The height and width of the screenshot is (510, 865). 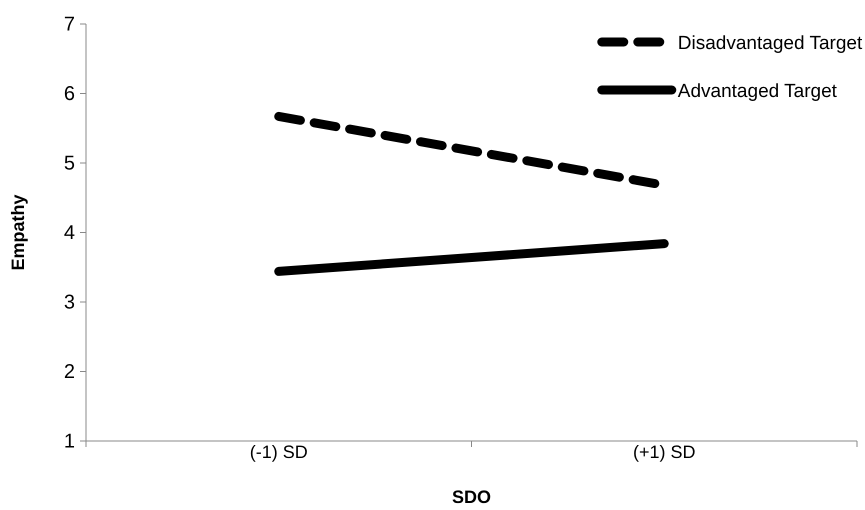 What do you see at coordinates (279, 452) in the screenshot?
I see `x-tick-label: (-1) SD` at bounding box center [279, 452].